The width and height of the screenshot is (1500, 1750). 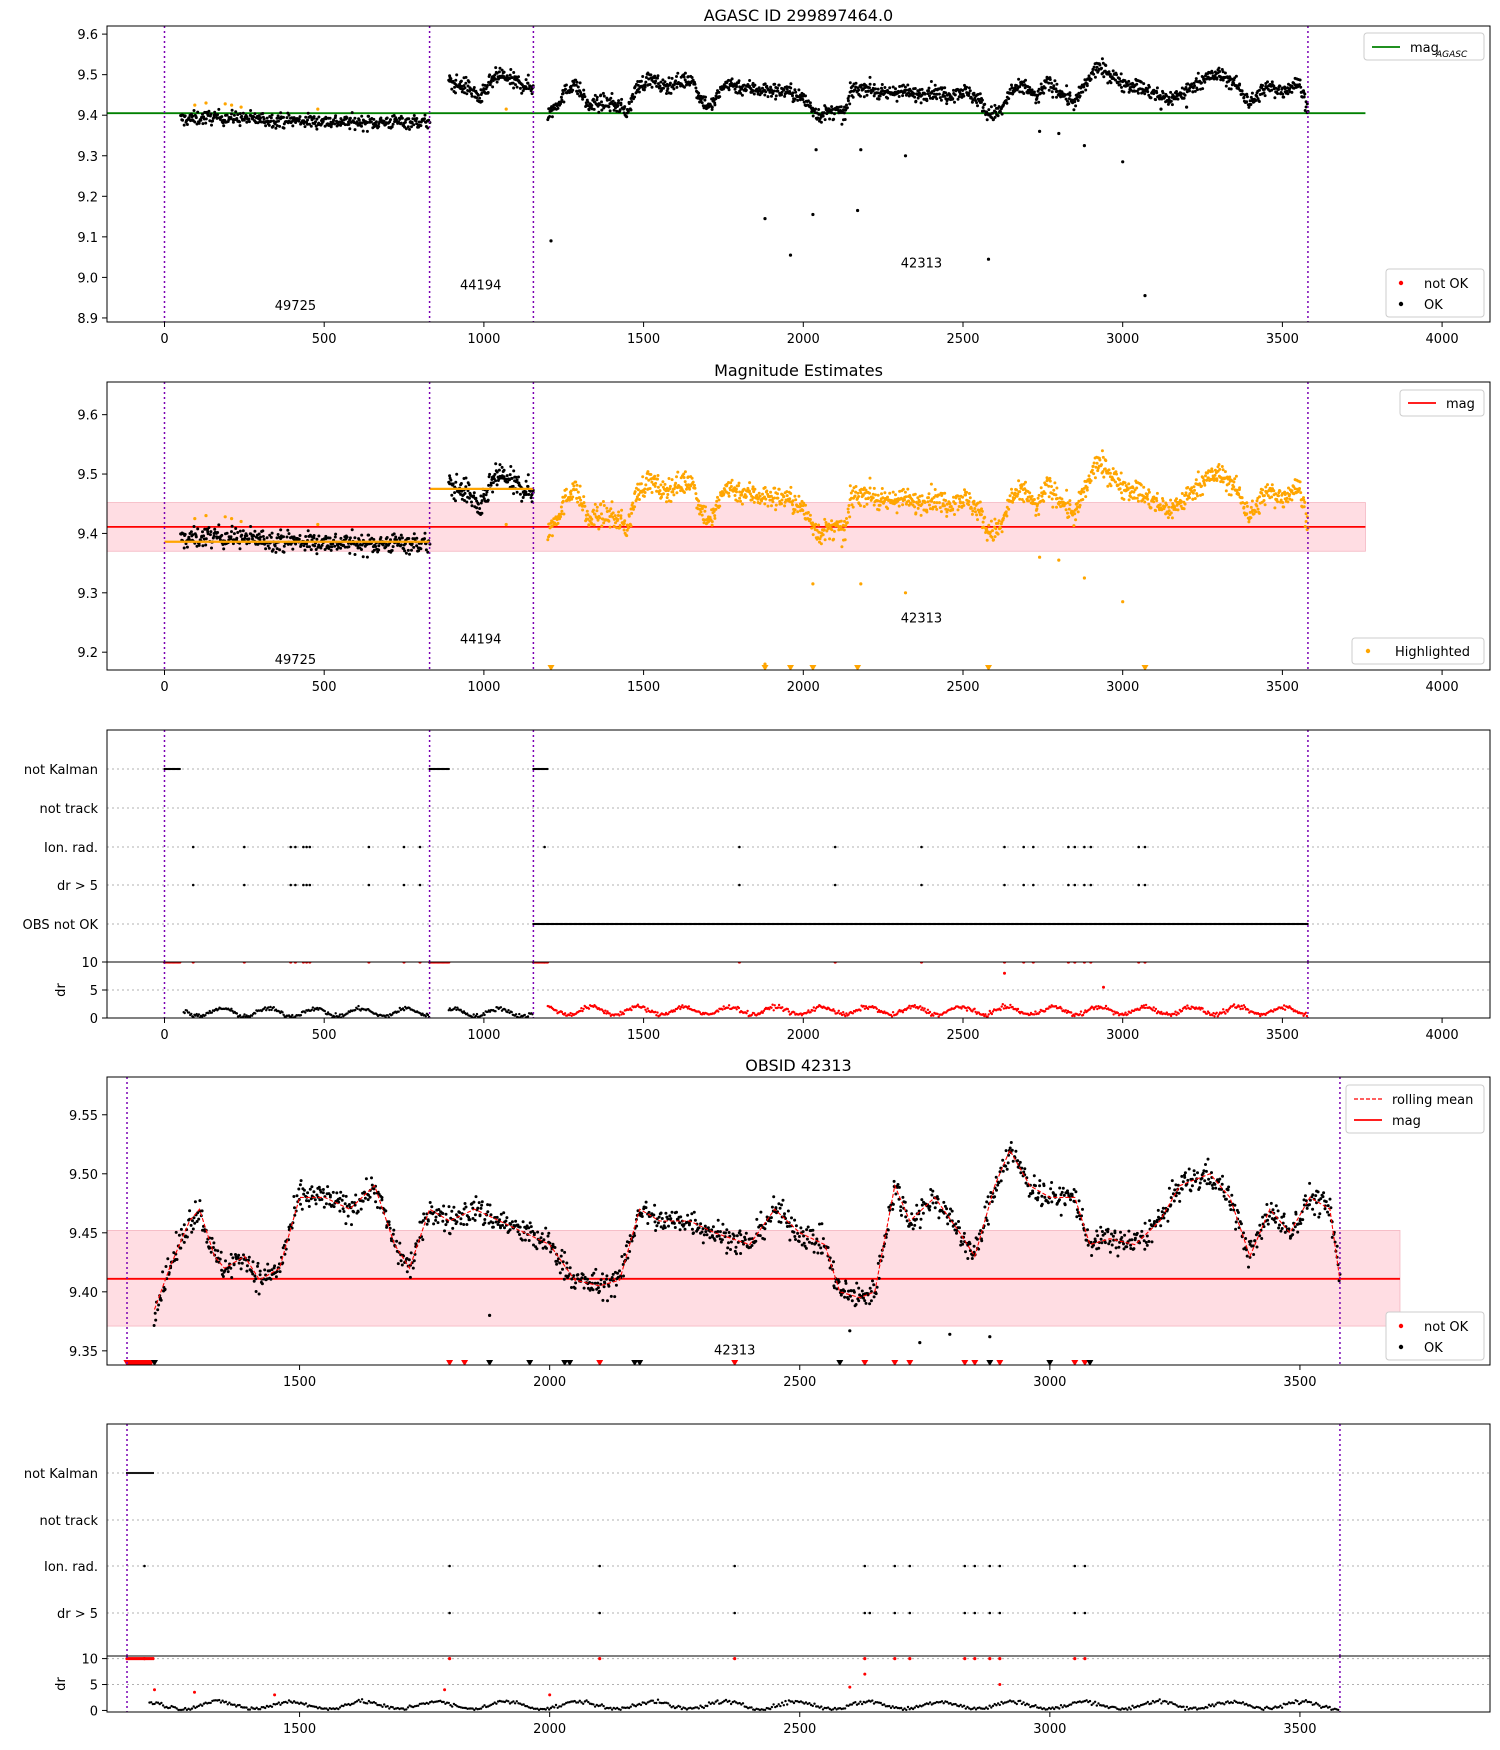 I want to click on outlier-point, so click(x=861, y=150).